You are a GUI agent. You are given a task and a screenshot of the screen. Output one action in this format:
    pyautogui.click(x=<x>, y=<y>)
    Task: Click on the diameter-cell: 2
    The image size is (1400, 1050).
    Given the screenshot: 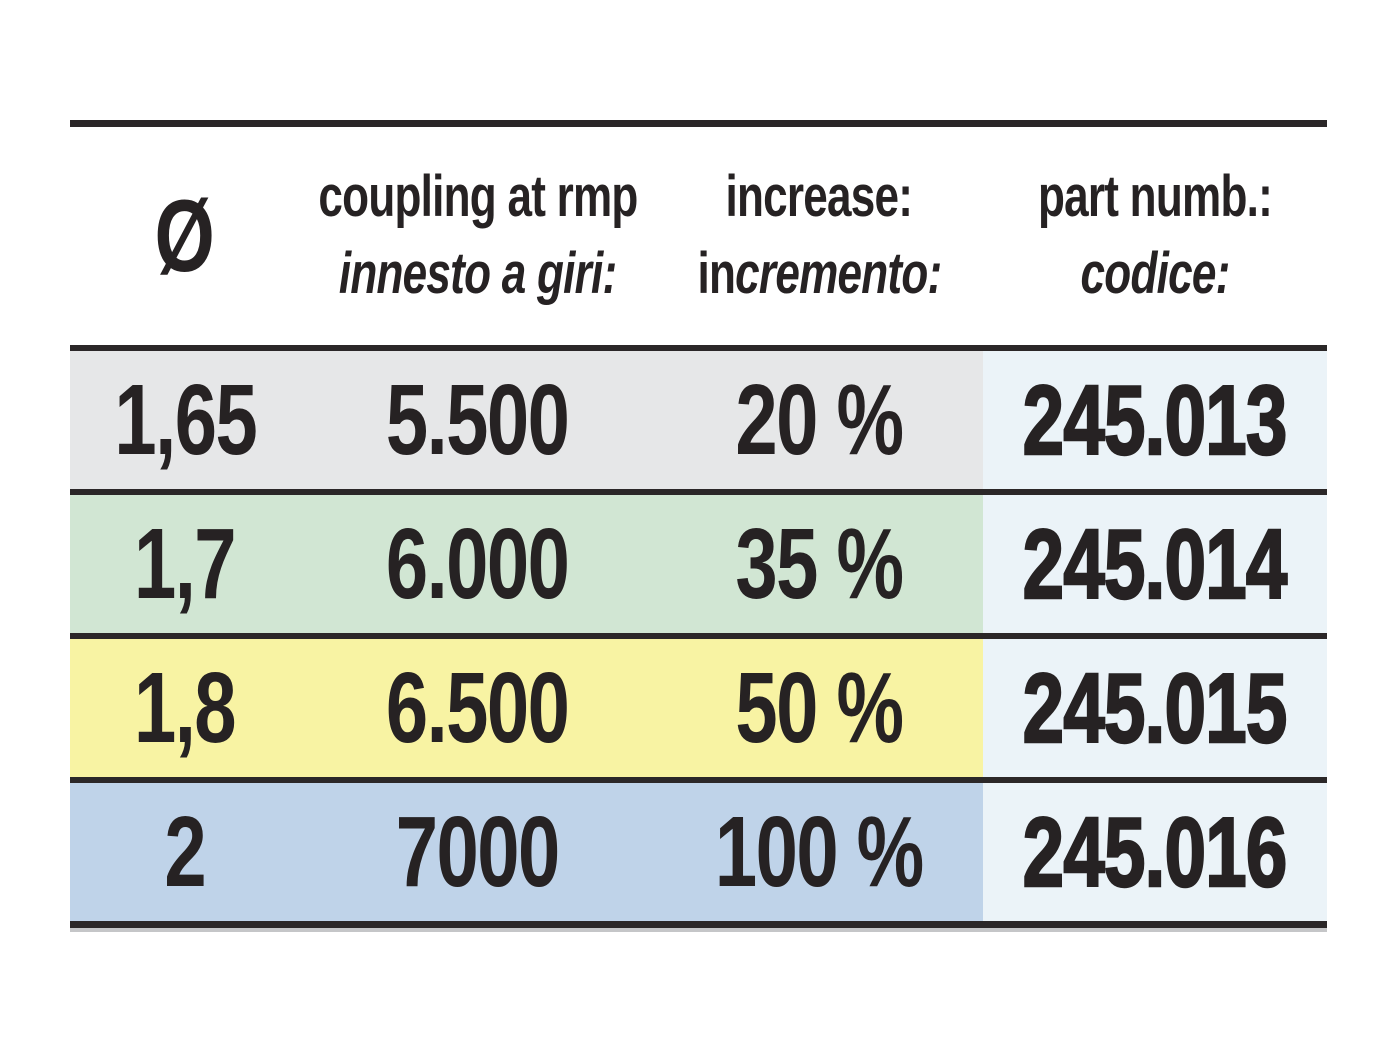 What is the action you would take?
    pyautogui.click(x=185, y=852)
    